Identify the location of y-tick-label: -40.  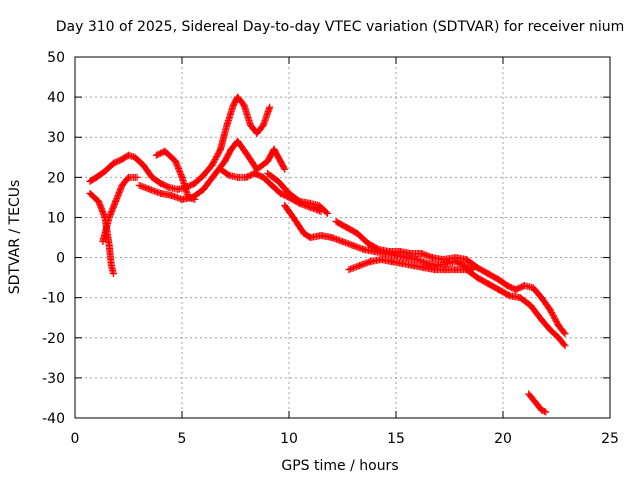
(53, 419).